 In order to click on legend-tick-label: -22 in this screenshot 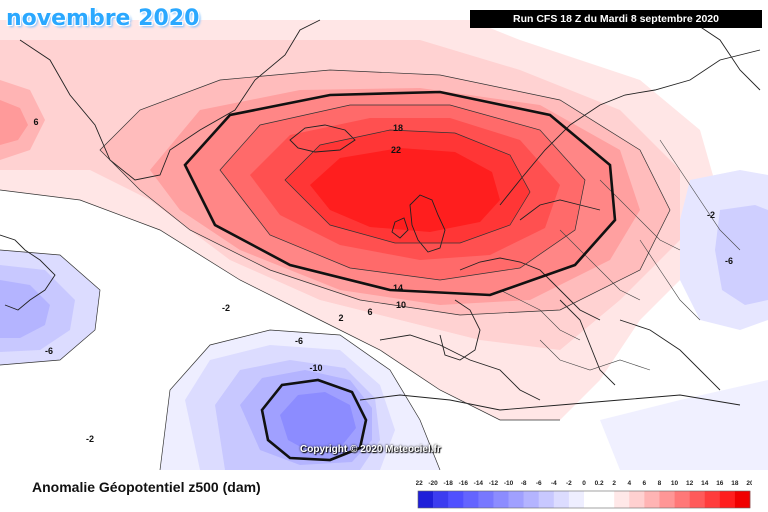, I will do `click(419, 483)`.